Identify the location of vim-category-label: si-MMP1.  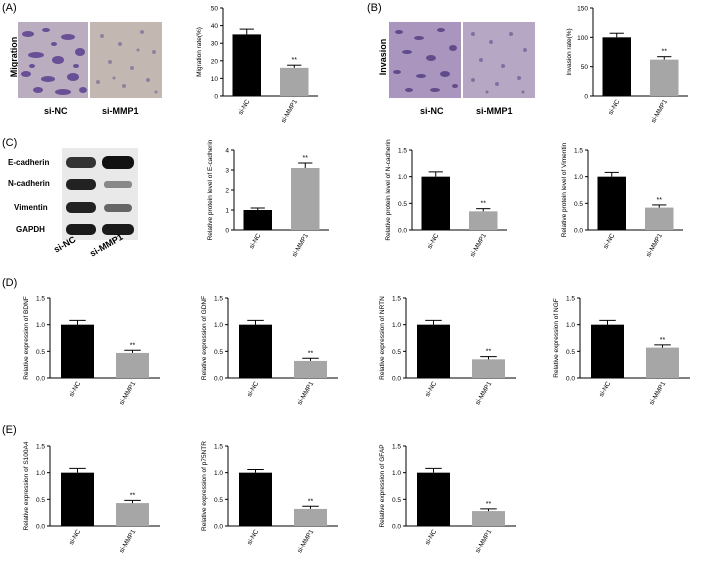
(654, 245).